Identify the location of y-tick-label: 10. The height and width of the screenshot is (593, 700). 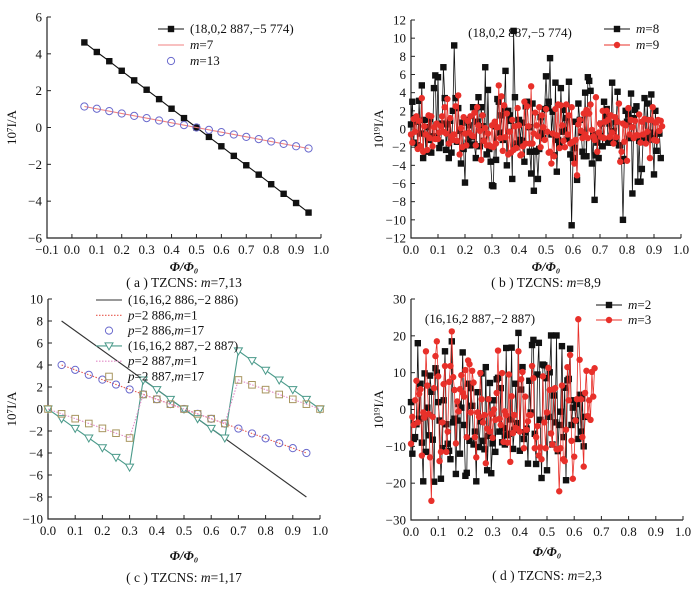
(399, 372).